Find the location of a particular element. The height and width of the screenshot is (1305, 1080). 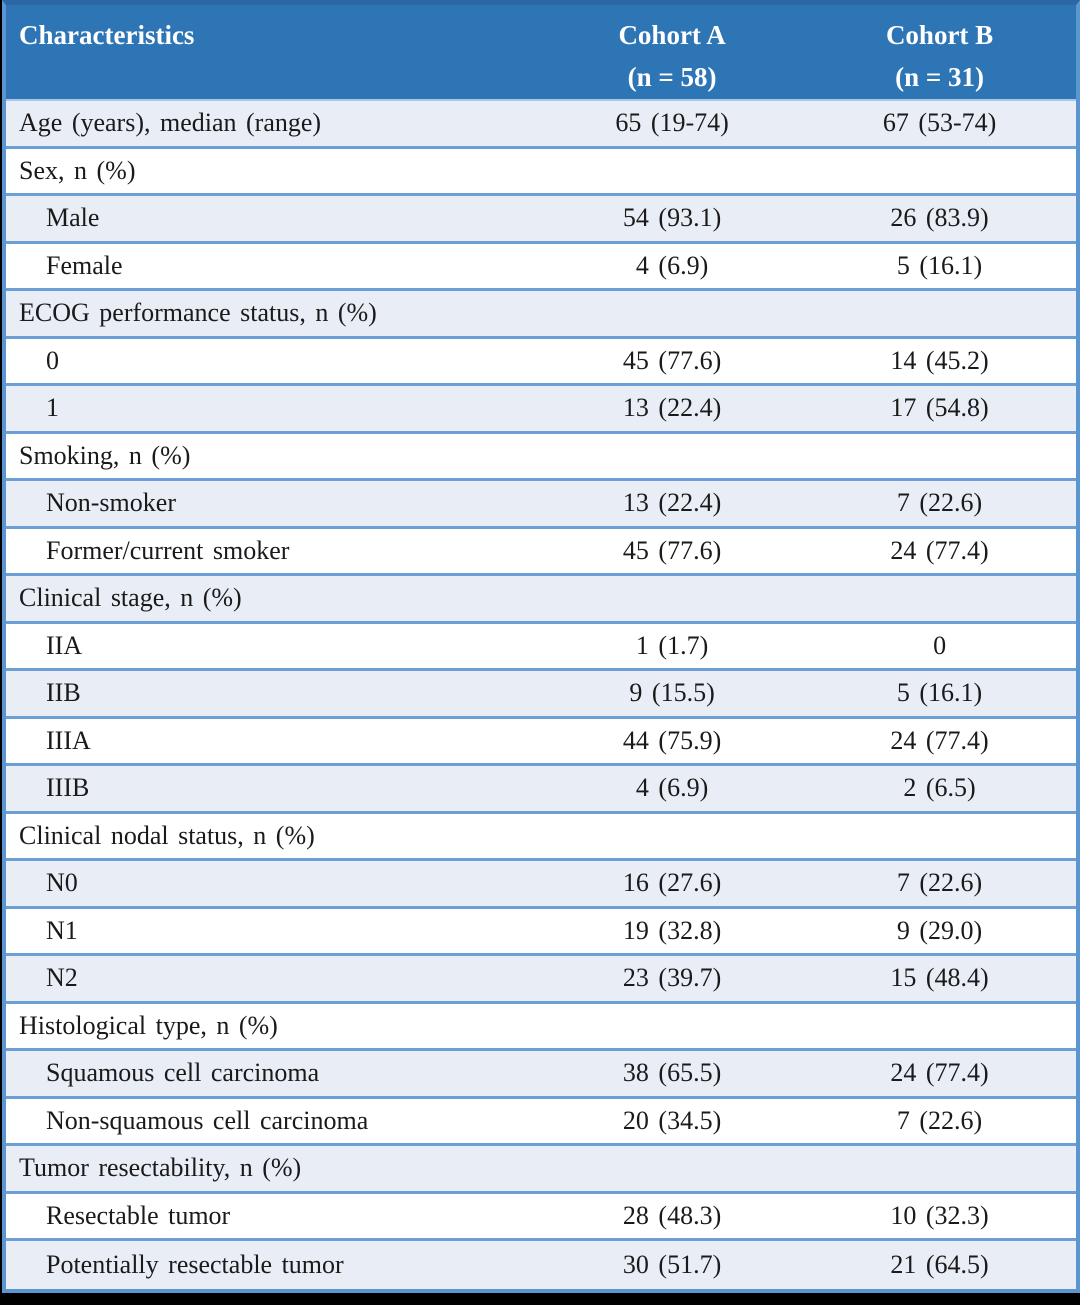

row-label: Age (years), median (range) is located at coordinates (170, 123).